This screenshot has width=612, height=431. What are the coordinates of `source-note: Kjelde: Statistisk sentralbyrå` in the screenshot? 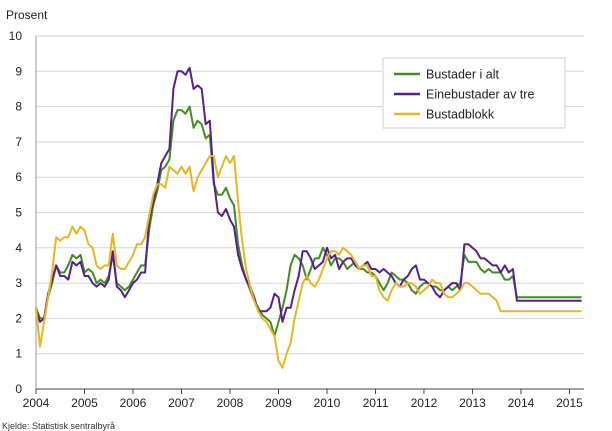 It's located at (59, 426).